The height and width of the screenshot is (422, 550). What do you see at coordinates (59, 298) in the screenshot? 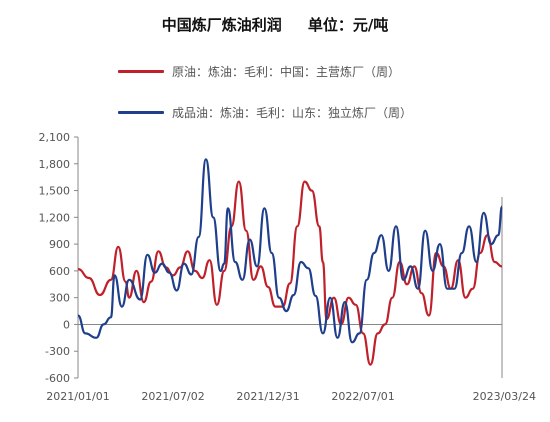
I see `y-tick-label: 300` at bounding box center [59, 298].